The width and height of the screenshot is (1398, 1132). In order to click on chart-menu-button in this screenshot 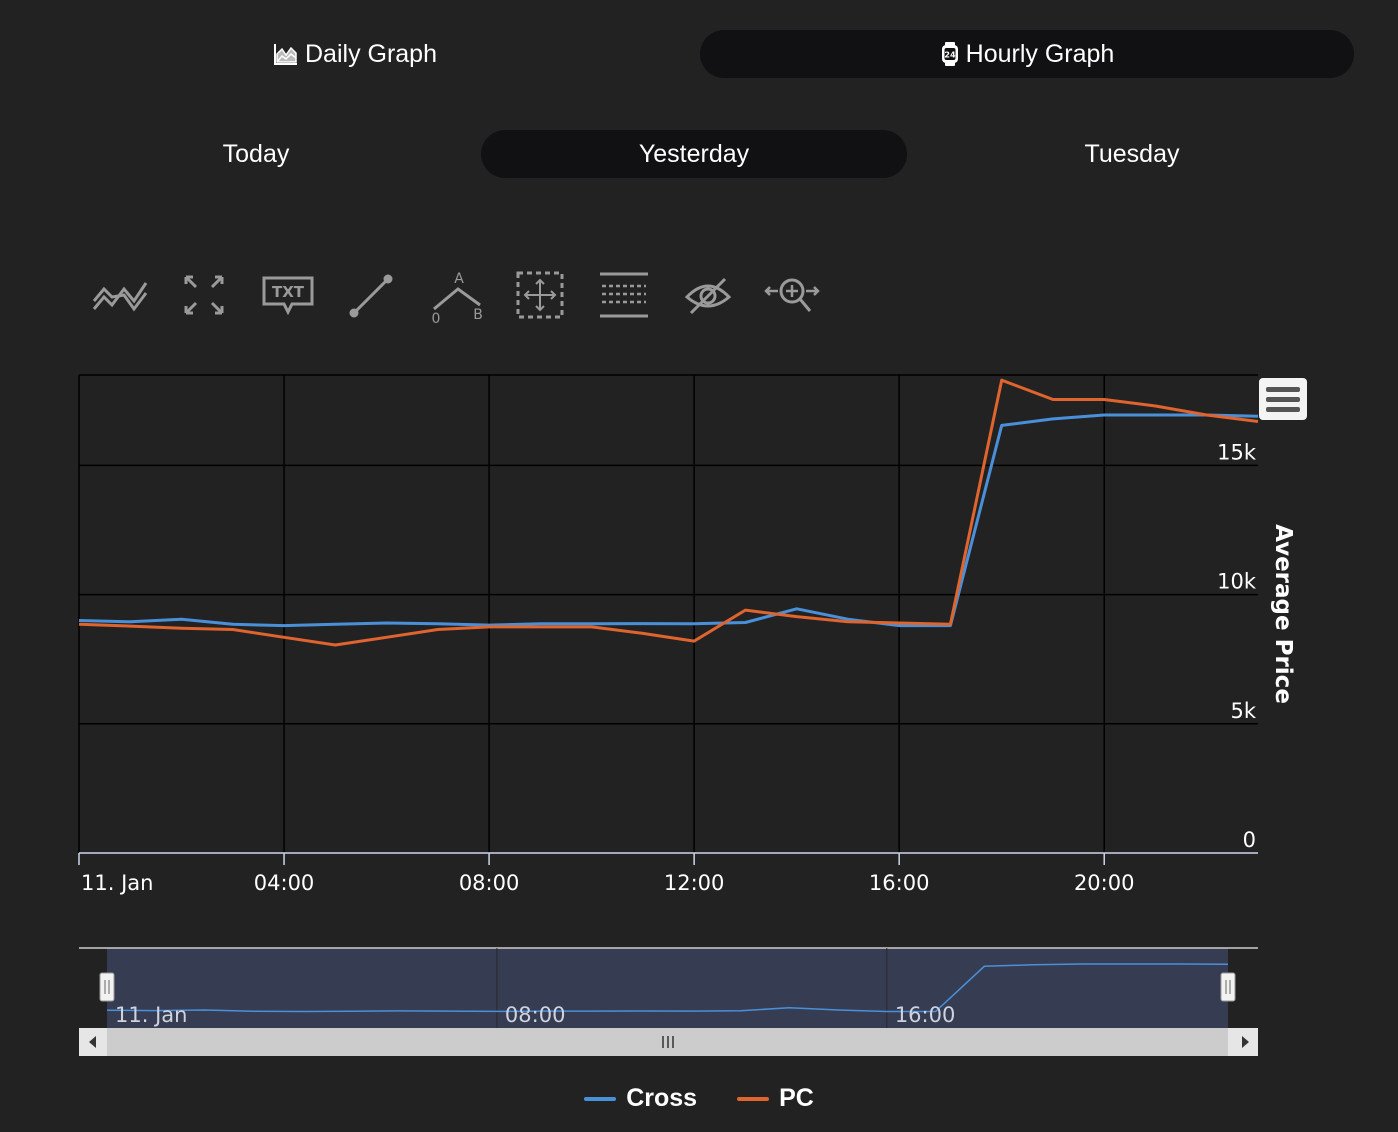, I will do `click(1283, 399)`.